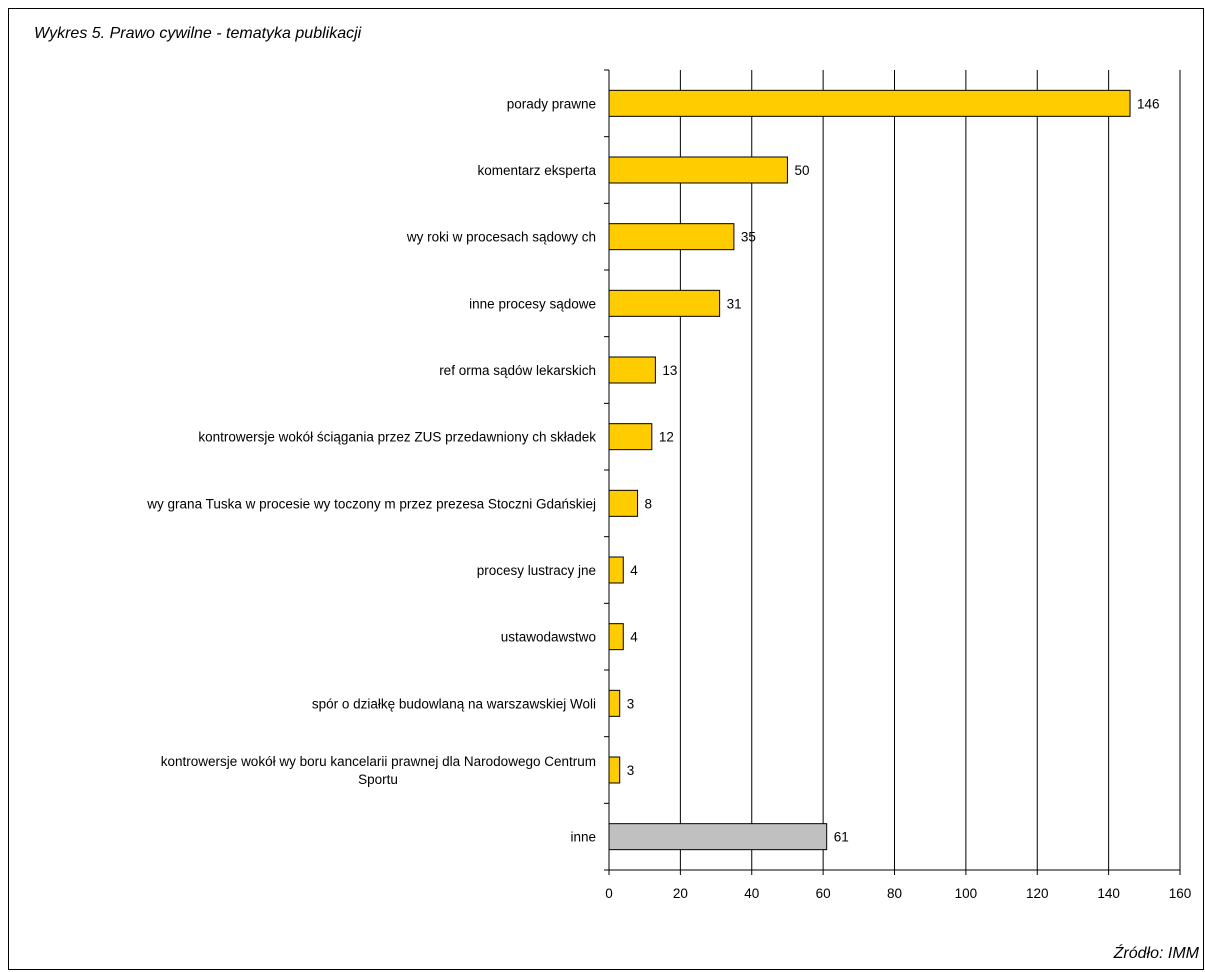 This screenshot has height=972, width=1205. I want to click on category-label: komentarz eksperta, so click(536, 170).